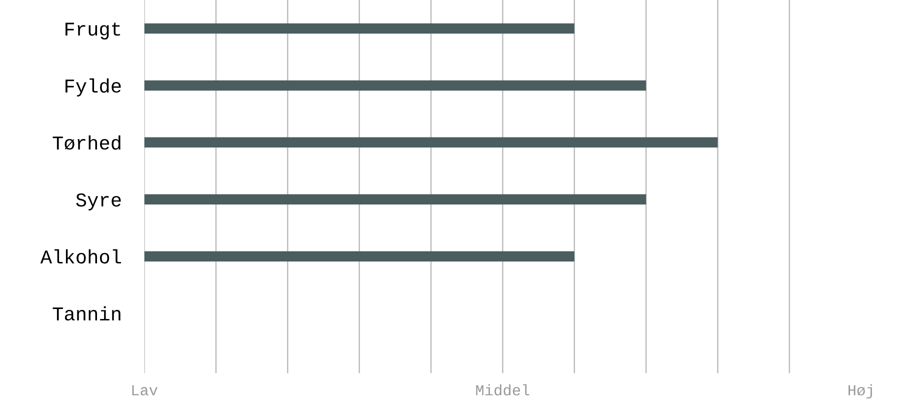 This screenshot has height=410, width=919. What do you see at coordinates (86, 142) in the screenshot?
I see `y-tick-label: Tørhed` at bounding box center [86, 142].